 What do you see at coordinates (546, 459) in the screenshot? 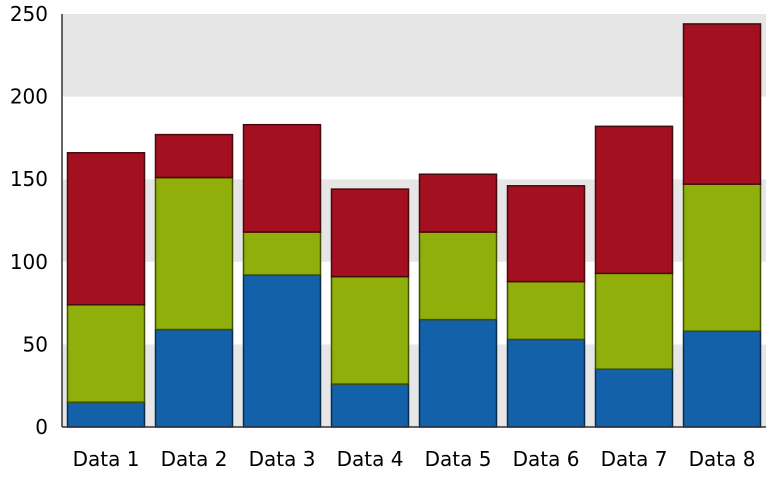
I see `x-tick-label: Data 6` at bounding box center [546, 459].